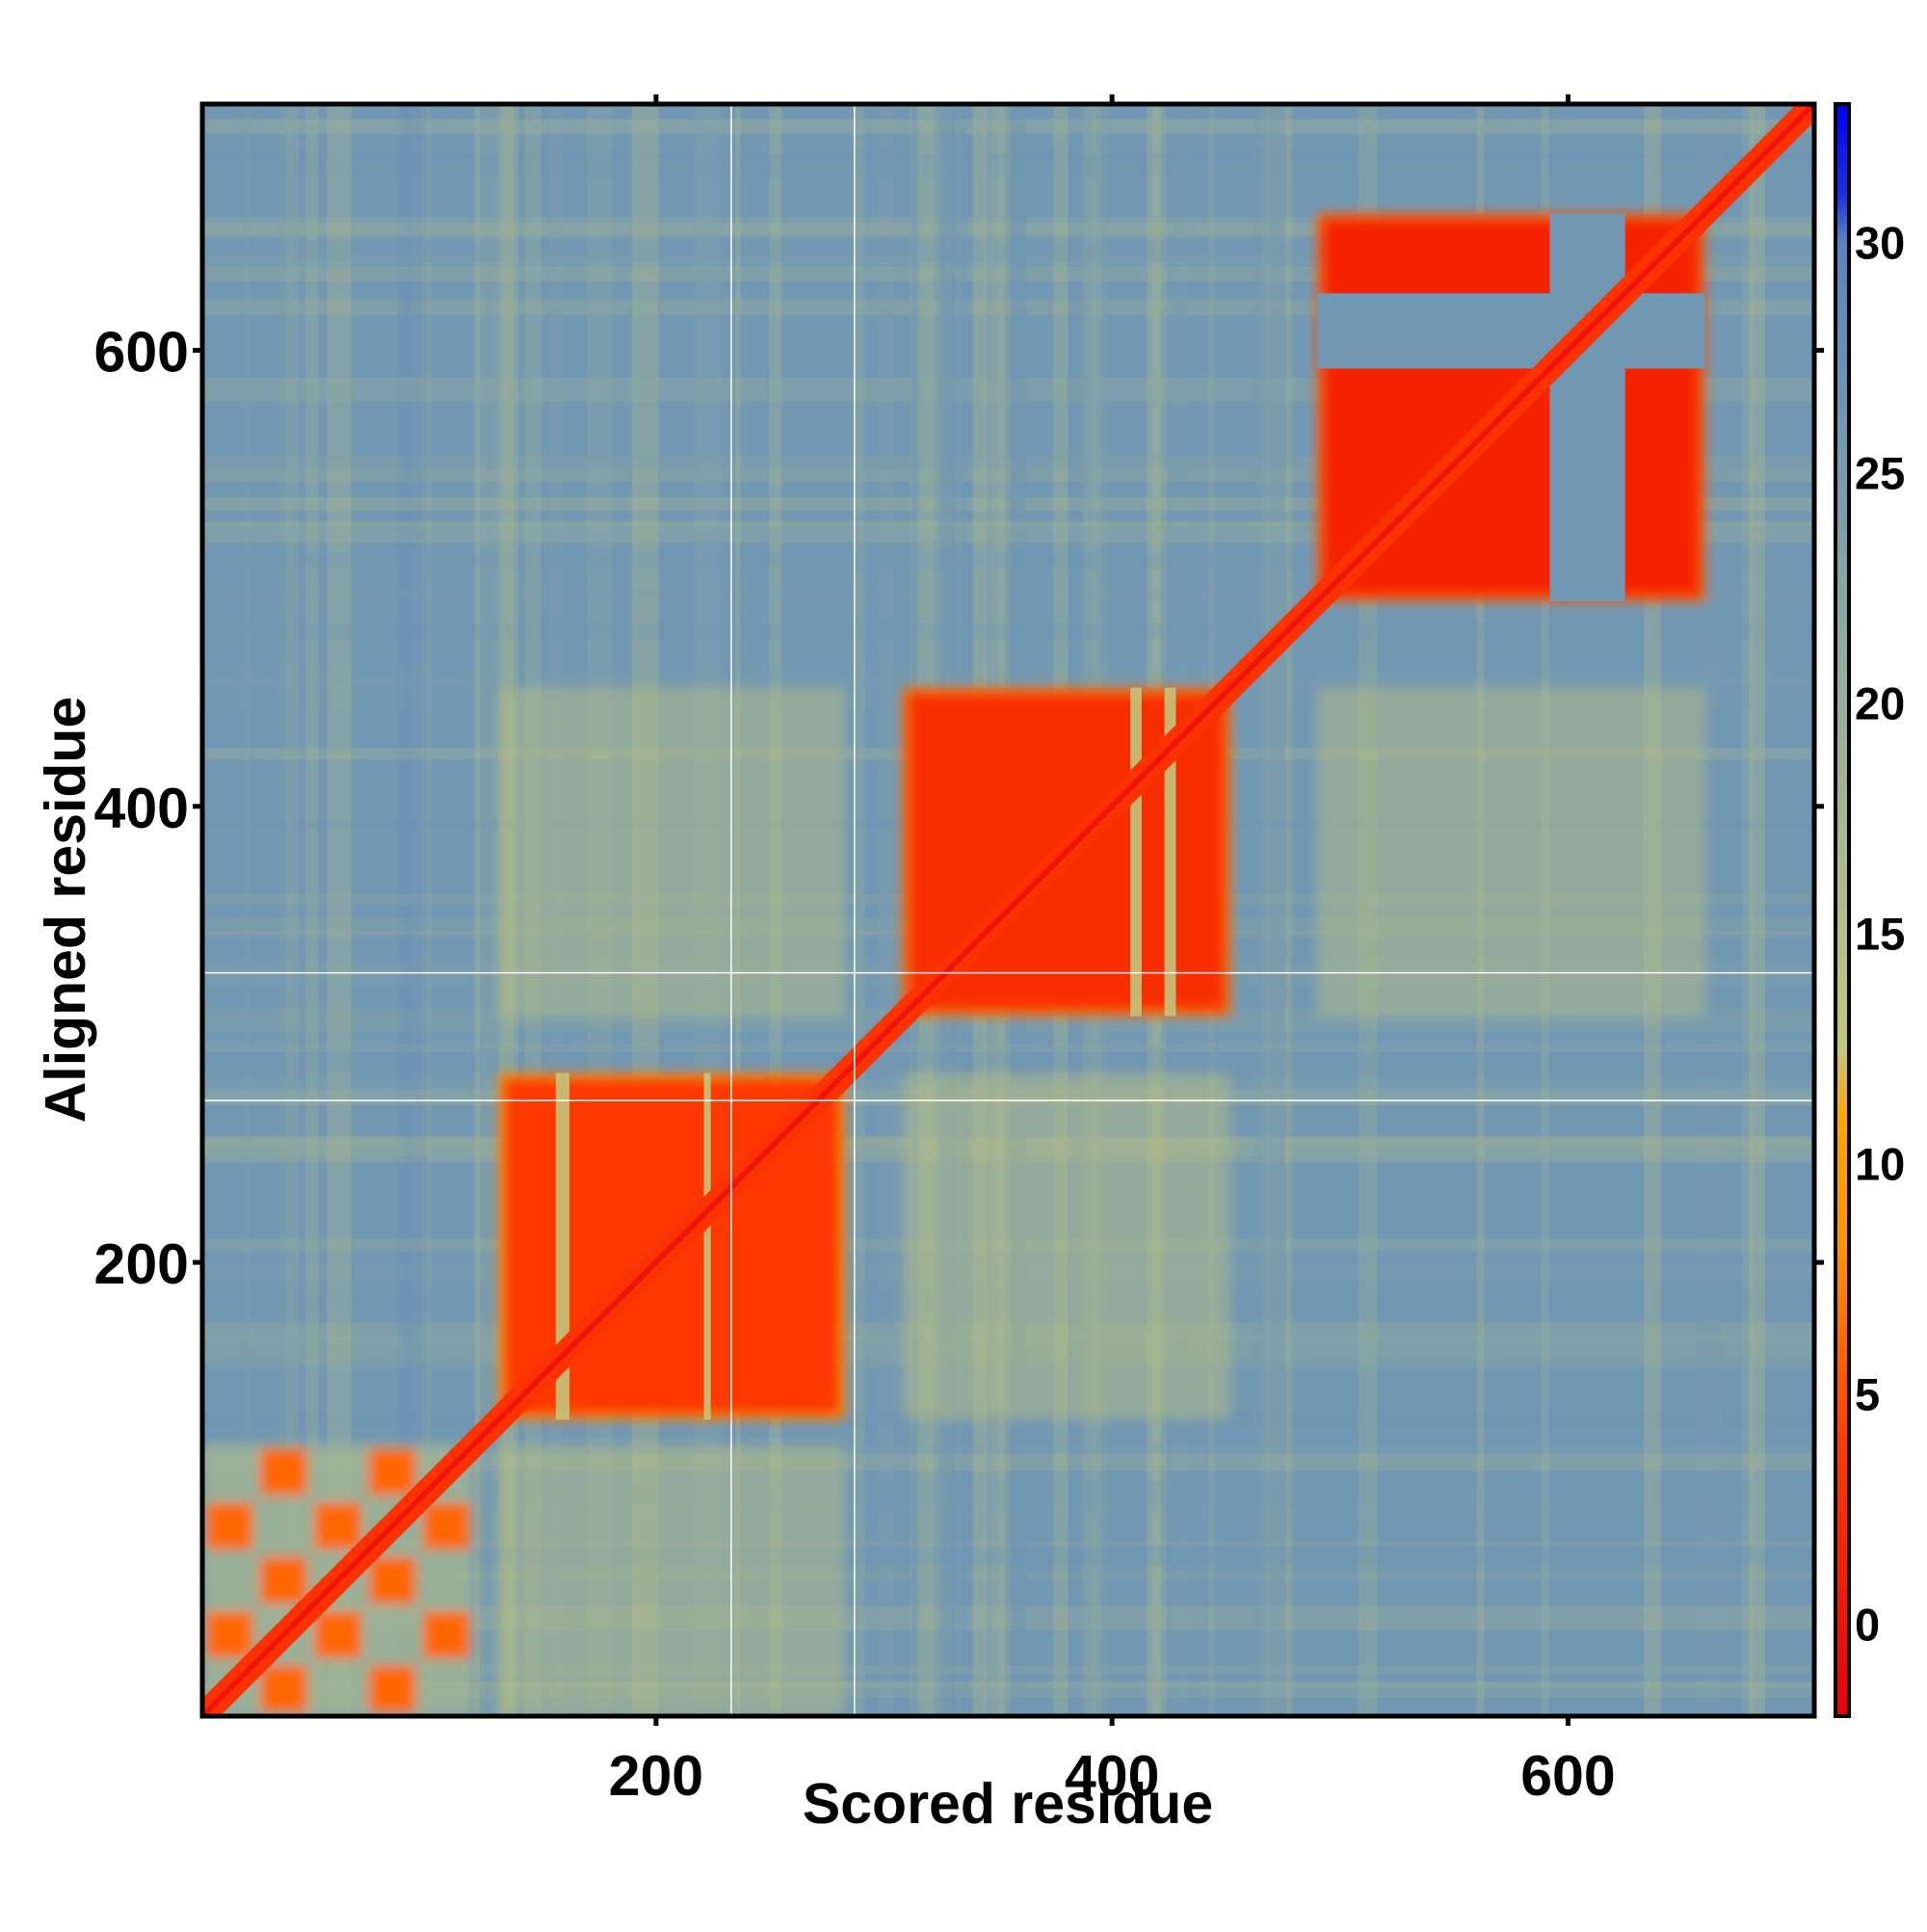 Image resolution: width=1927 pixels, height=1932 pixels. I want to click on colorbar-tick-label: 25, so click(1880, 472).